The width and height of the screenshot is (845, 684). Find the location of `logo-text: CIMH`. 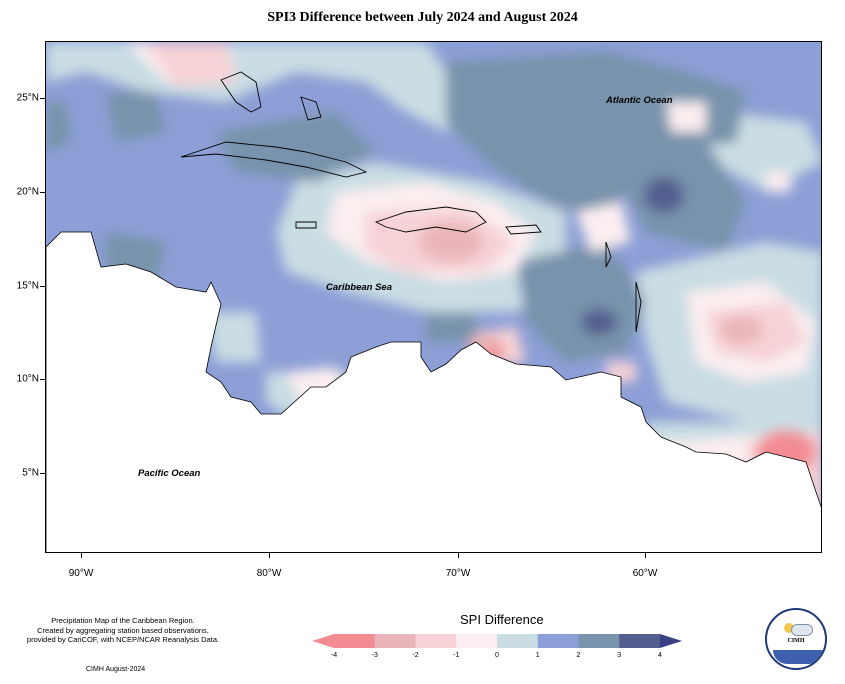

logo-text: CIMH is located at coordinates (796, 641).